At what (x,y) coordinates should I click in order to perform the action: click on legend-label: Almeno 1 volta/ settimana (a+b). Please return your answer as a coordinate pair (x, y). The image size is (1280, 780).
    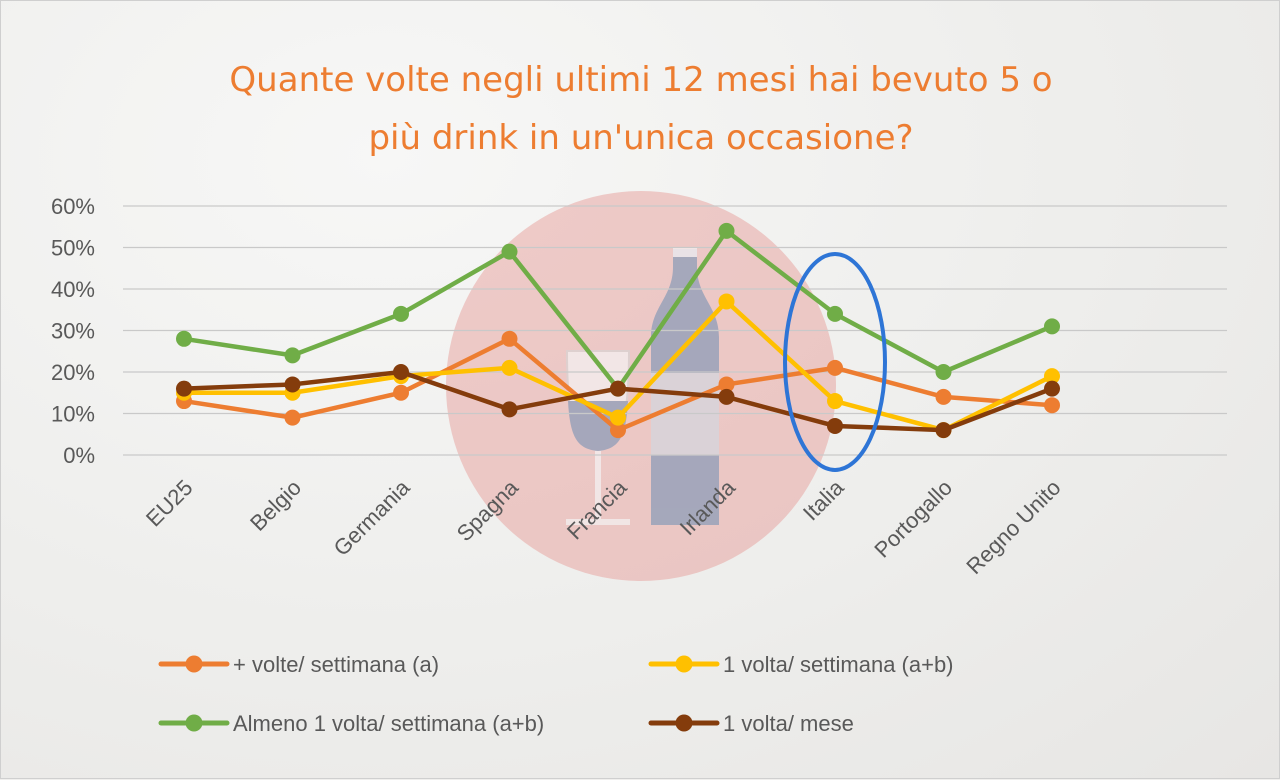
    Looking at the image, I should click on (388, 723).